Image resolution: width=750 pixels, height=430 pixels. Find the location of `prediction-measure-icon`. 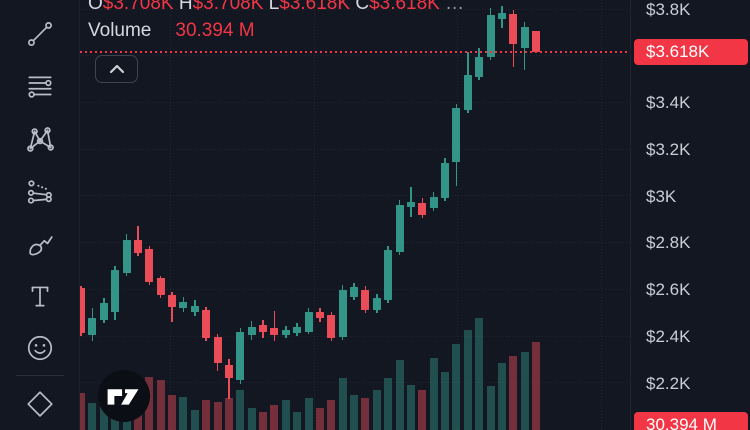

prediction-measure-icon is located at coordinates (40, 193).